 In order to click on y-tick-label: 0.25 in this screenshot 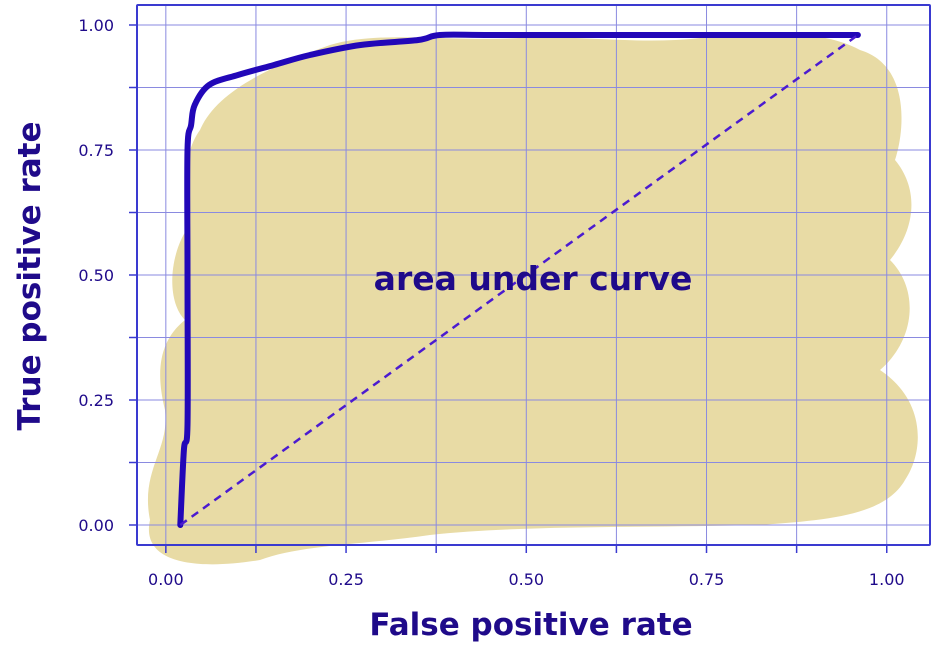, I will do `click(96, 400)`.